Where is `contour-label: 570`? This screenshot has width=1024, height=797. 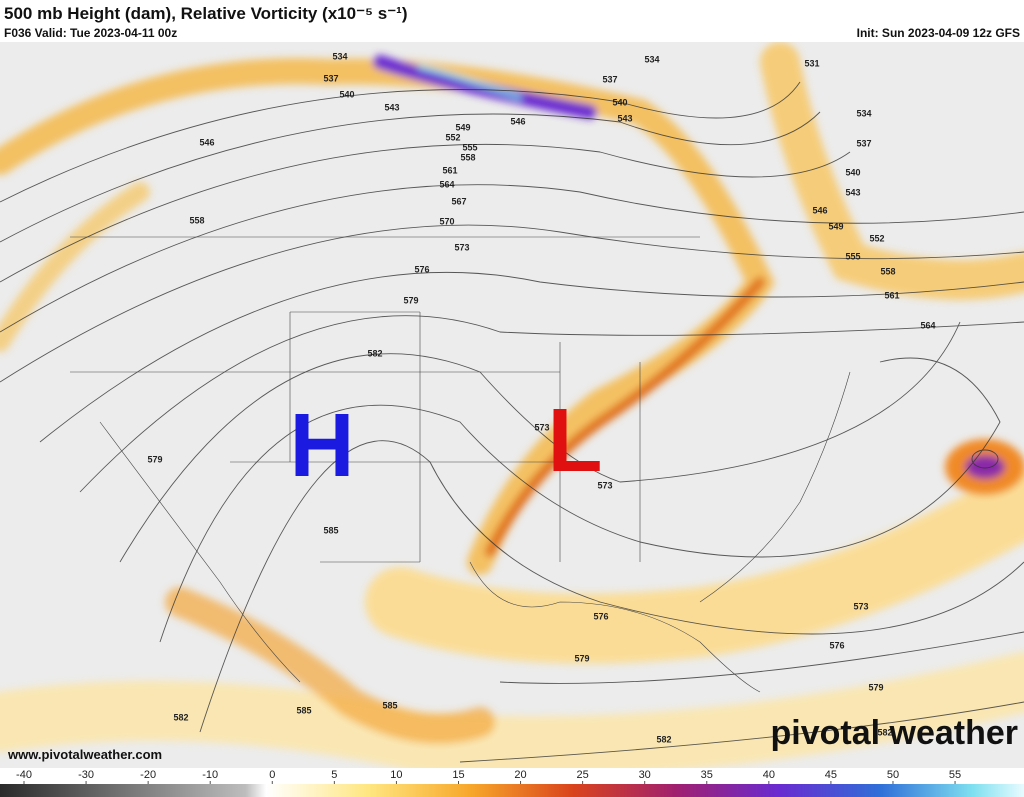
contour-label: 570 is located at coordinates (446, 221).